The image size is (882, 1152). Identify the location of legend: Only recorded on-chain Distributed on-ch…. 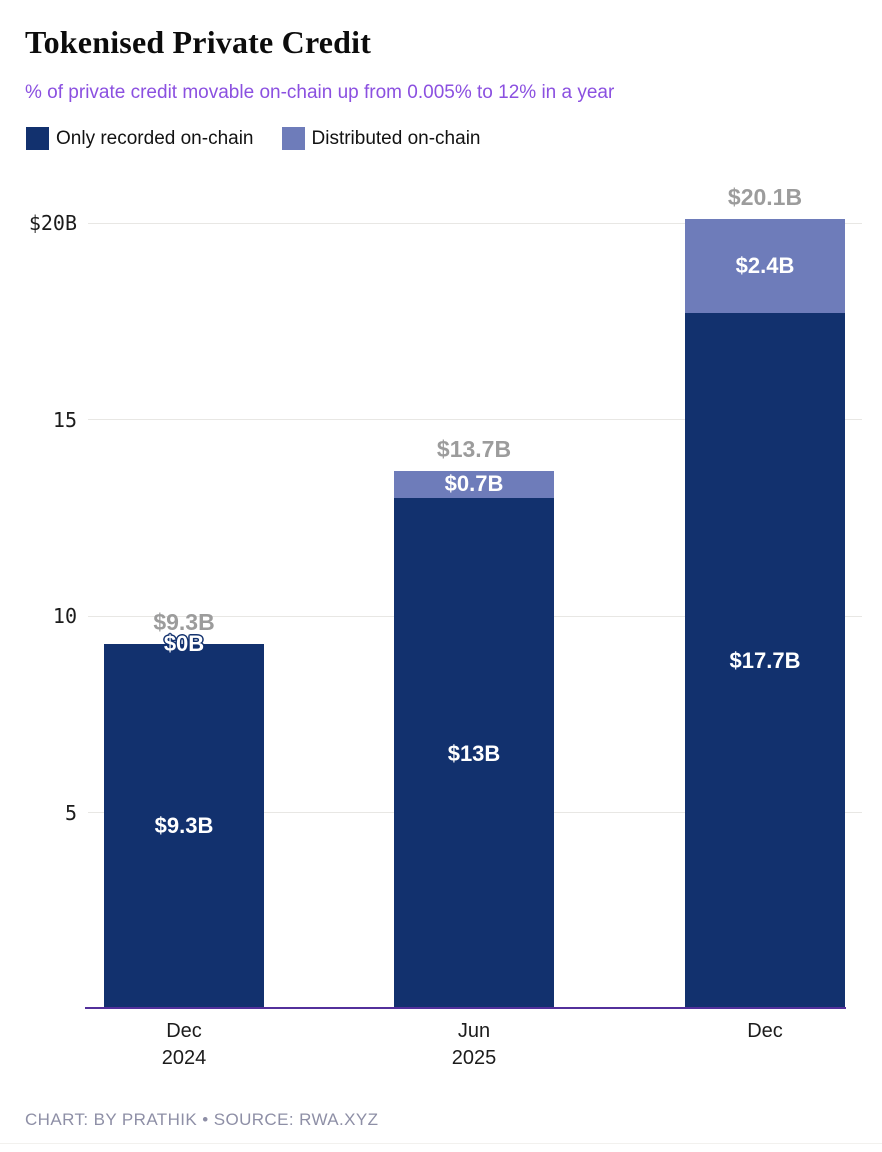
(253, 138).